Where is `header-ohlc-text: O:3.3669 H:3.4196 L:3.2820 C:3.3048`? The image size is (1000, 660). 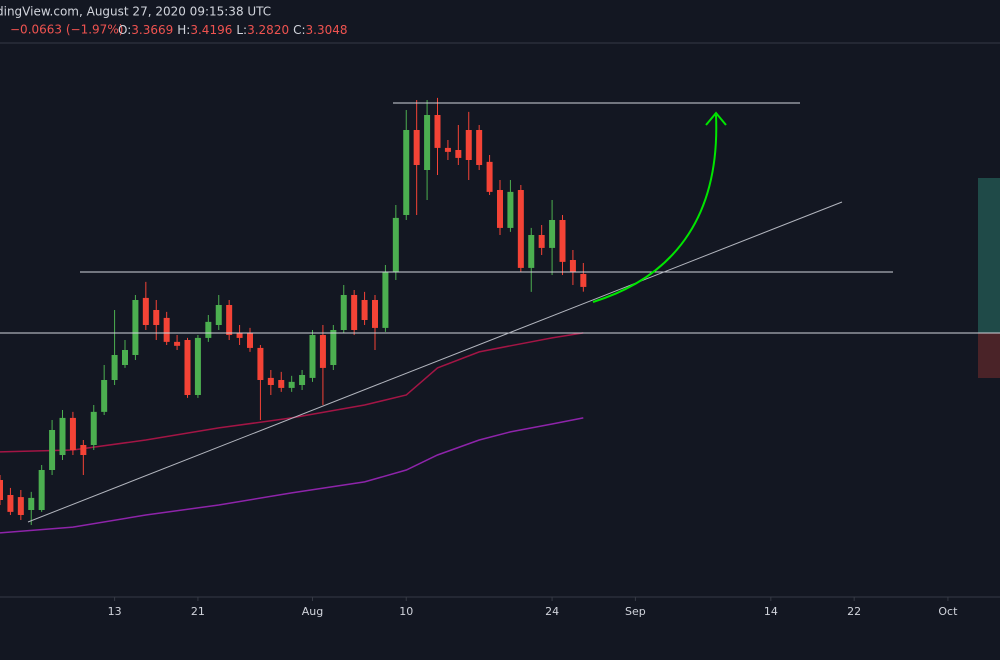
header-ohlc-text: O:3.3669 H:3.4196 L:3.2820 C:3.3048 is located at coordinates (233, 30).